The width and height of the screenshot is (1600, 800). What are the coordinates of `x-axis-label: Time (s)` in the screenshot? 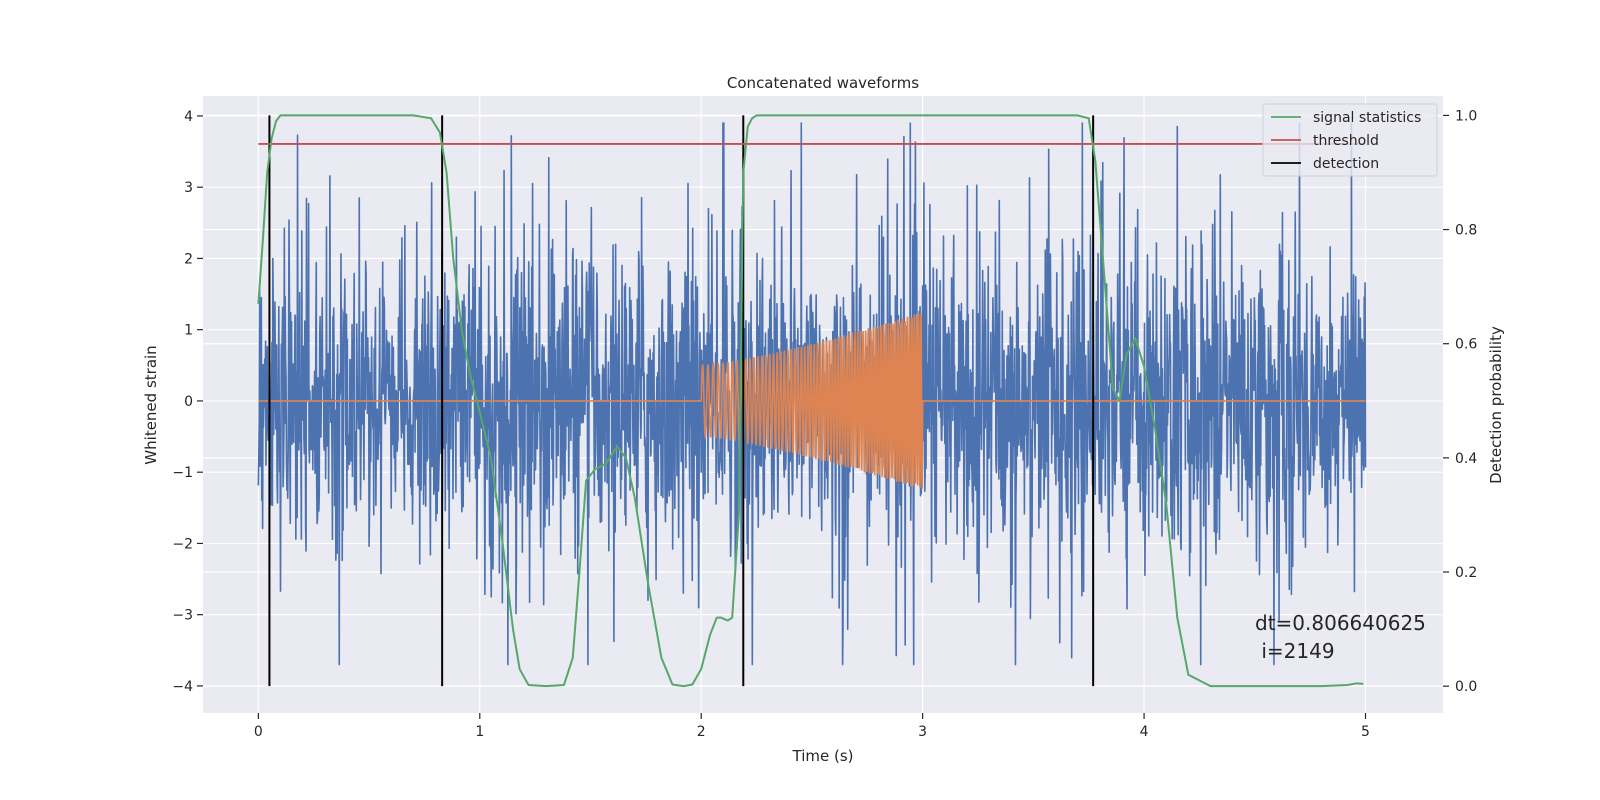 It's located at (823, 756).